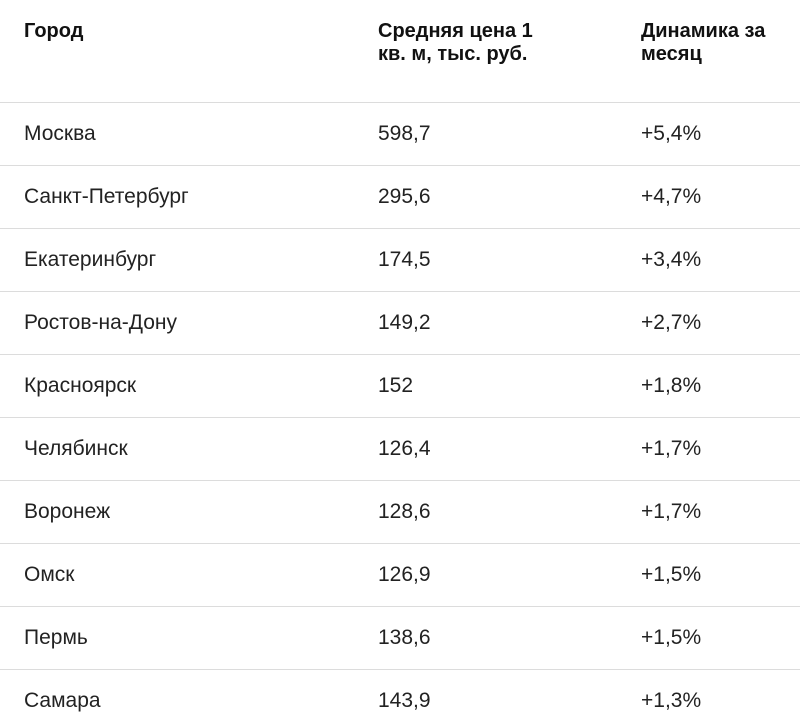 The height and width of the screenshot is (727, 800). What do you see at coordinates (404, 700) in the screenshot?
I see `table-cell: 143,9` at bounding box center [404, 700].